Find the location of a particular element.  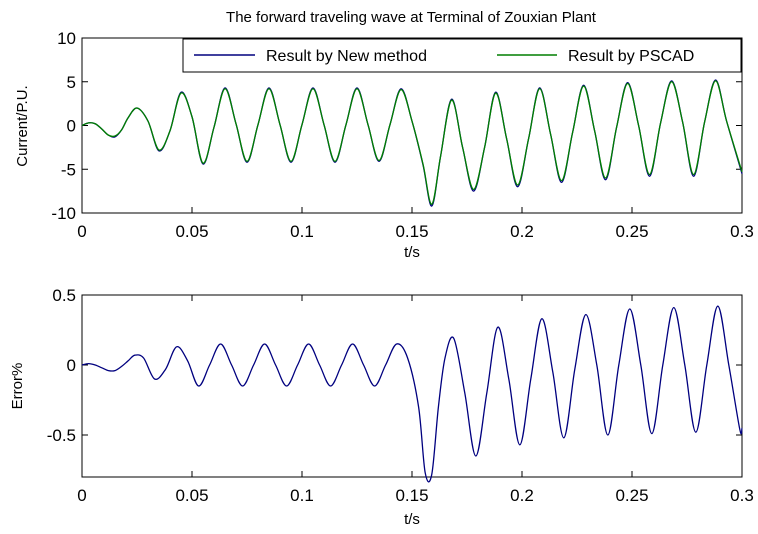

top-ytick-label: 5 is located at coordinates (71, 82).